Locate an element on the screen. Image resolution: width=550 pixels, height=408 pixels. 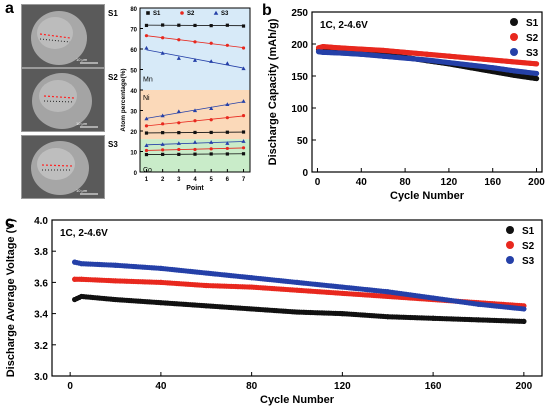
condition-annotation: 1C, 2-4.6V is located at coordinates (84, 233).